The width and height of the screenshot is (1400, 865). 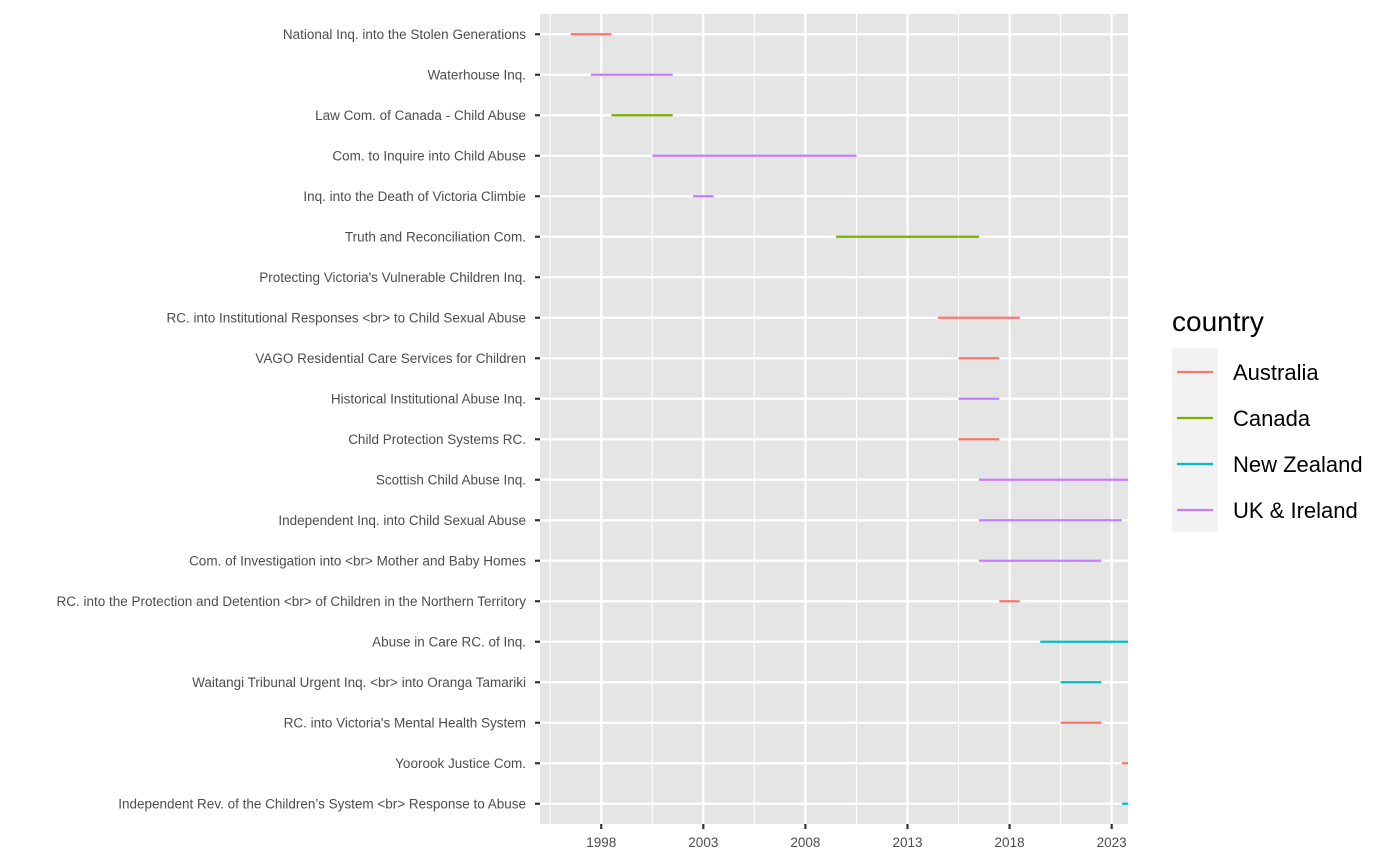 What do you see at coordinates (476, 74) in the screenshot?
I see `y-tick-label: Waterhouse Inq.` at bounding box center [476, 74].